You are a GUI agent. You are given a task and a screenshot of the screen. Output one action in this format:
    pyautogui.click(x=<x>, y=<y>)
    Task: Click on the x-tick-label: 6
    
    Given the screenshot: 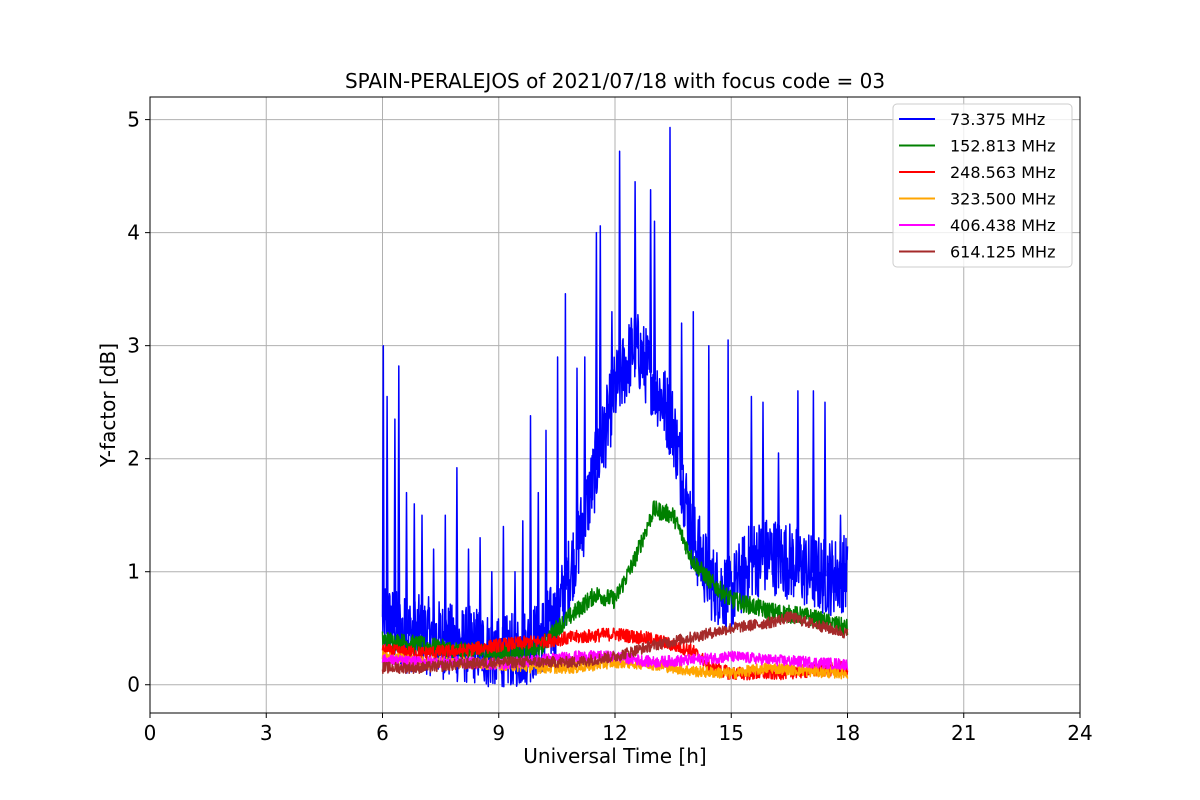 What is the action you would take?
    pyautogui.click(x=382, y=733)
    